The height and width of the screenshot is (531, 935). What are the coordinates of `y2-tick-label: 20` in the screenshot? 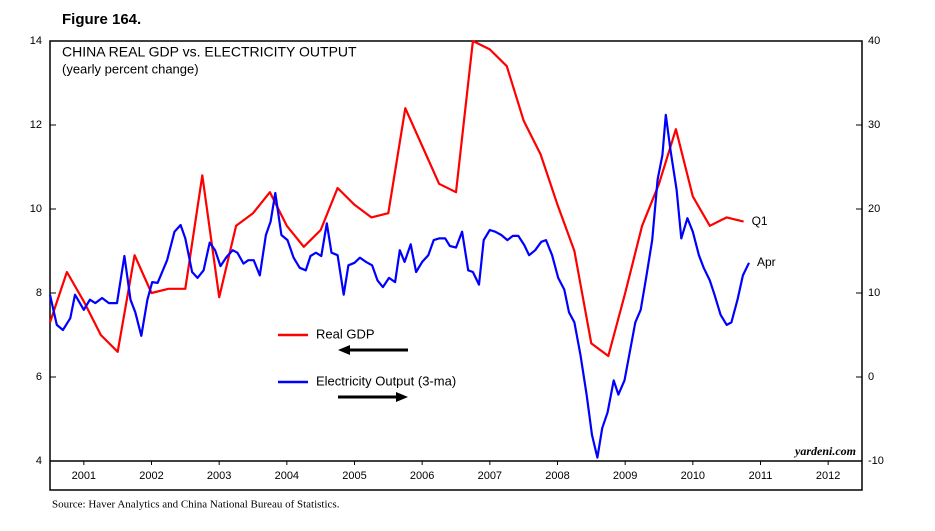 It's located at (874, 209).